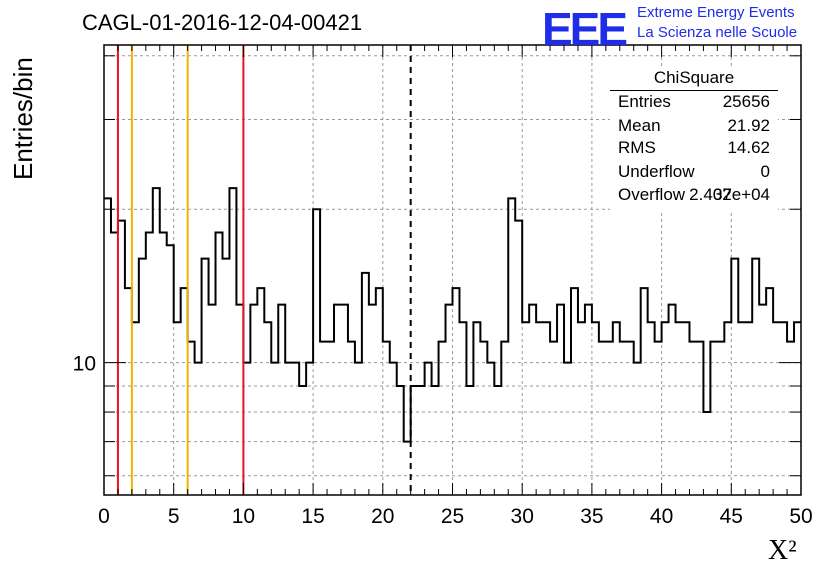 The width and height of the screenshot is (836, 572). What do you see at coordinates (452, 516) in the screenshot?
I see `x-tick-label: 25` at bounding box center [452, 516].